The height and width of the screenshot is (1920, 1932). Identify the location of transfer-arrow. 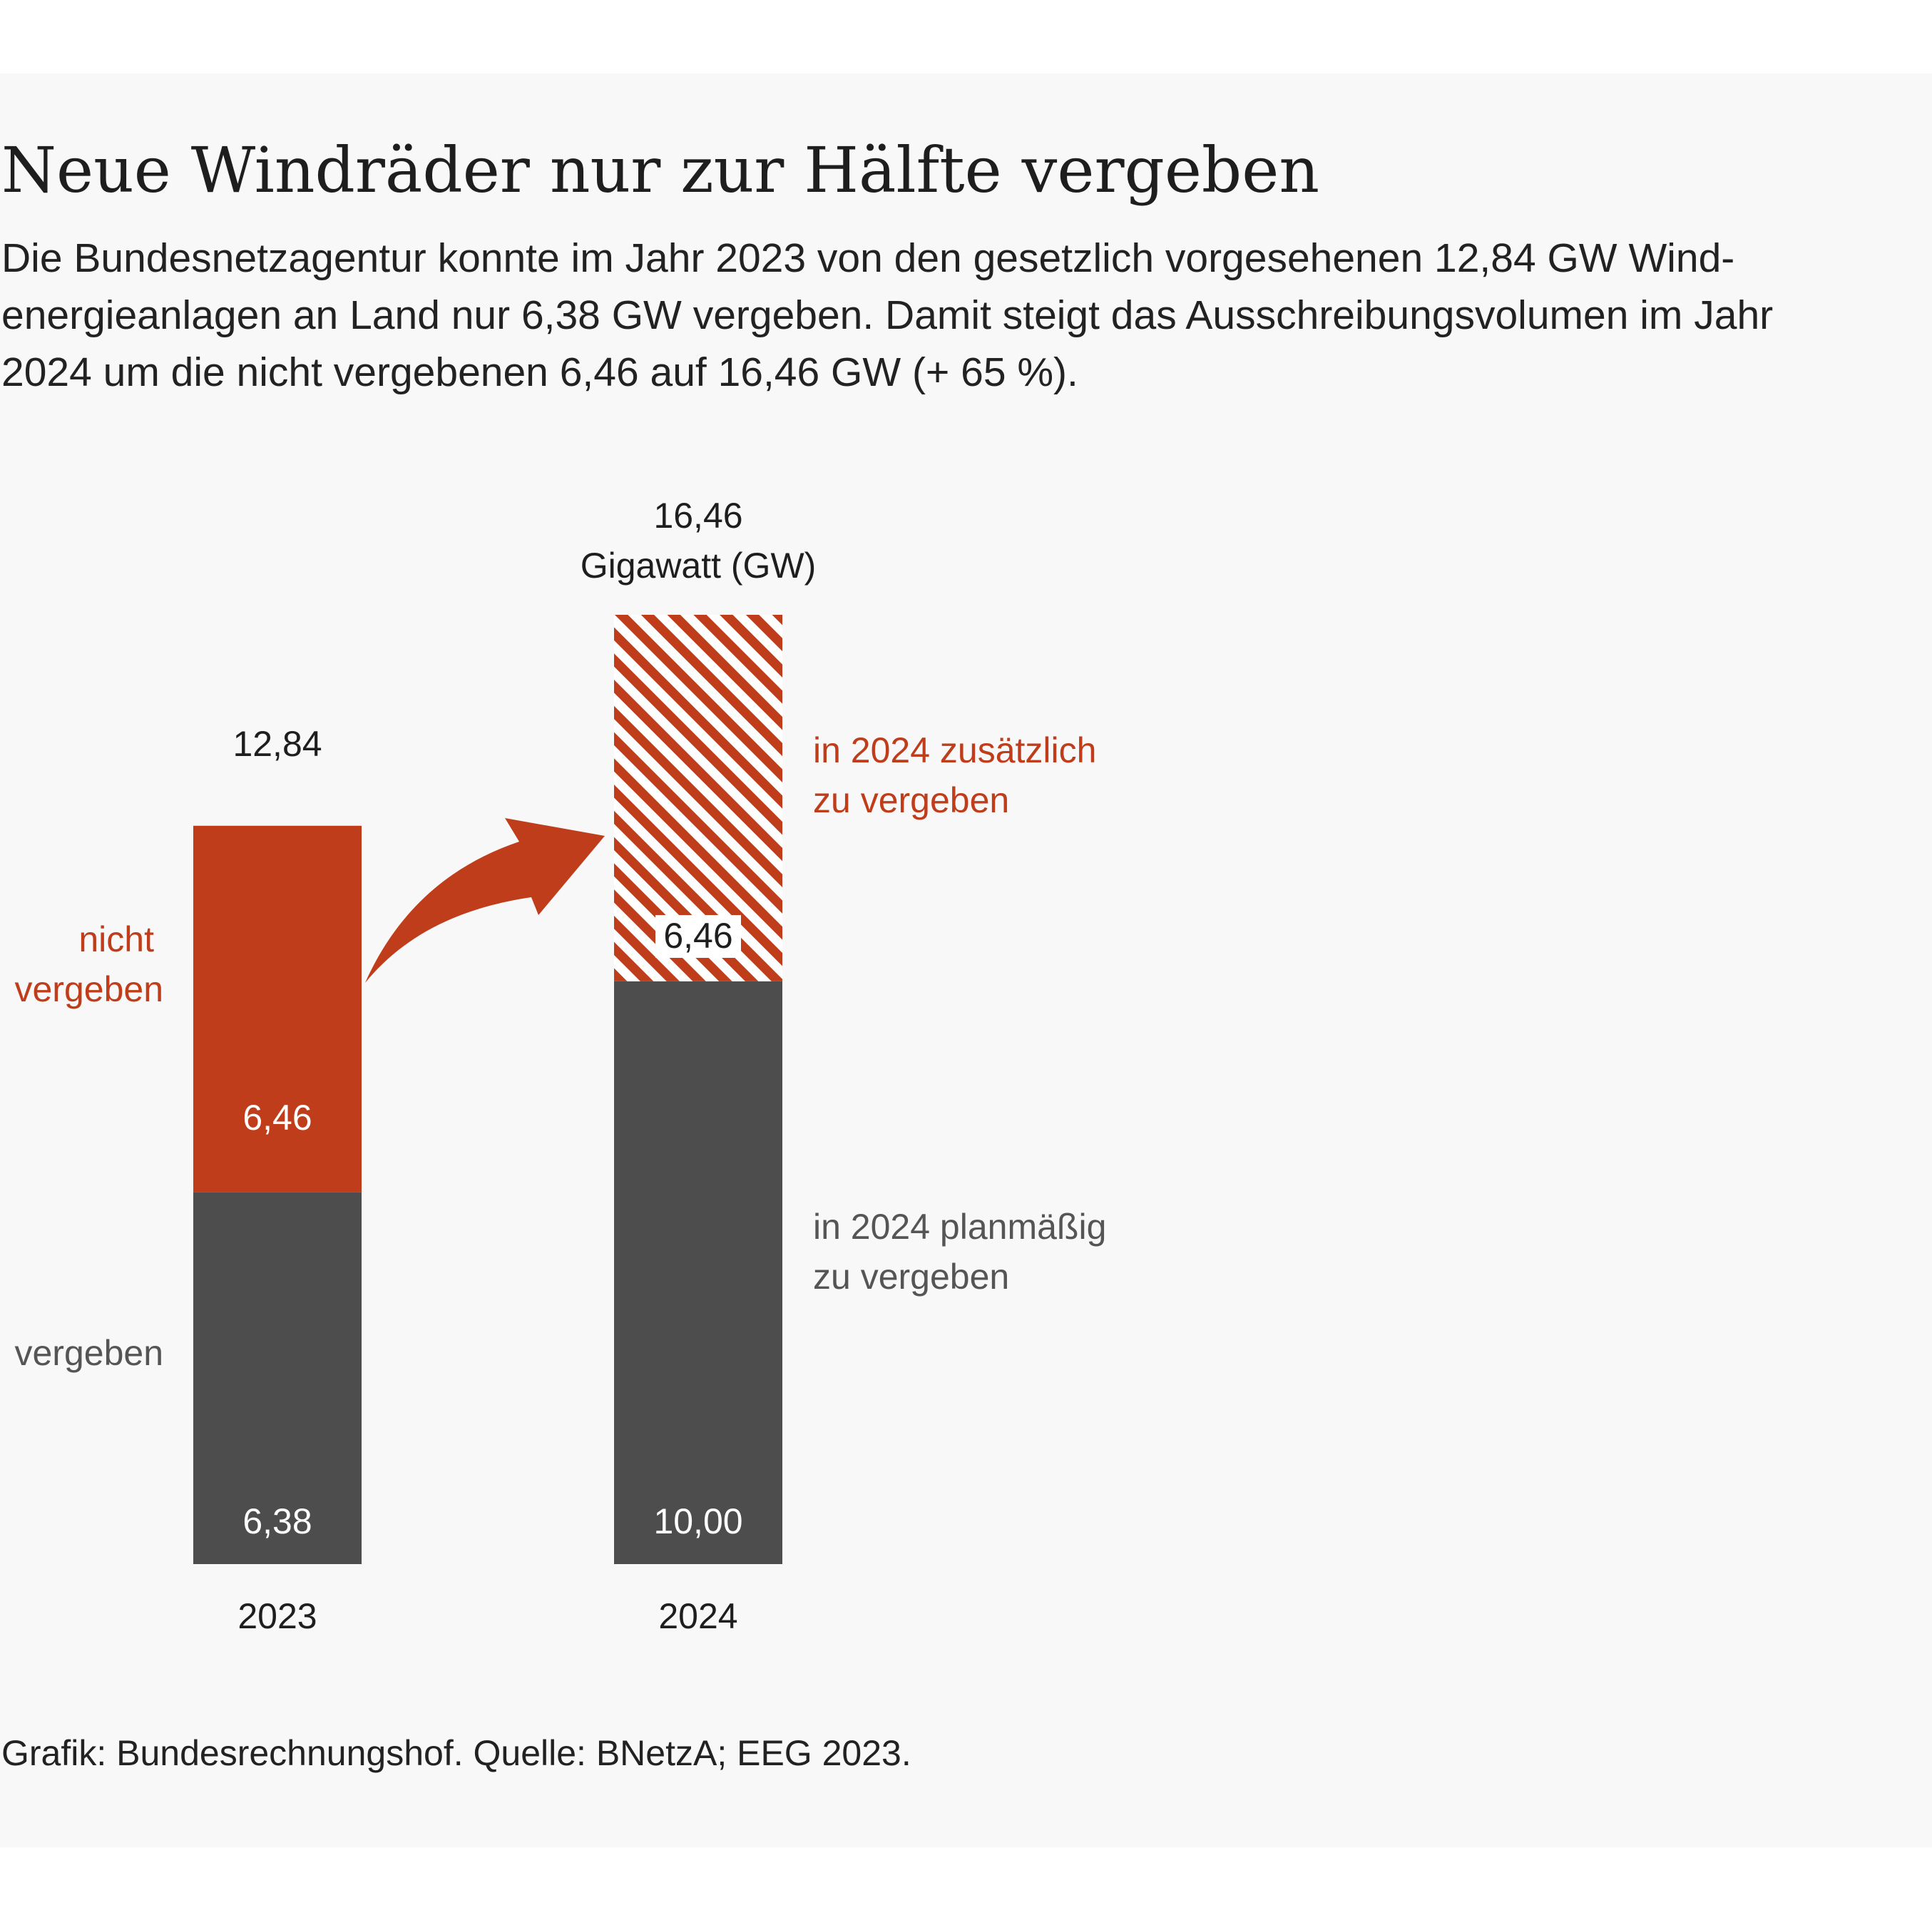
(485, 900).